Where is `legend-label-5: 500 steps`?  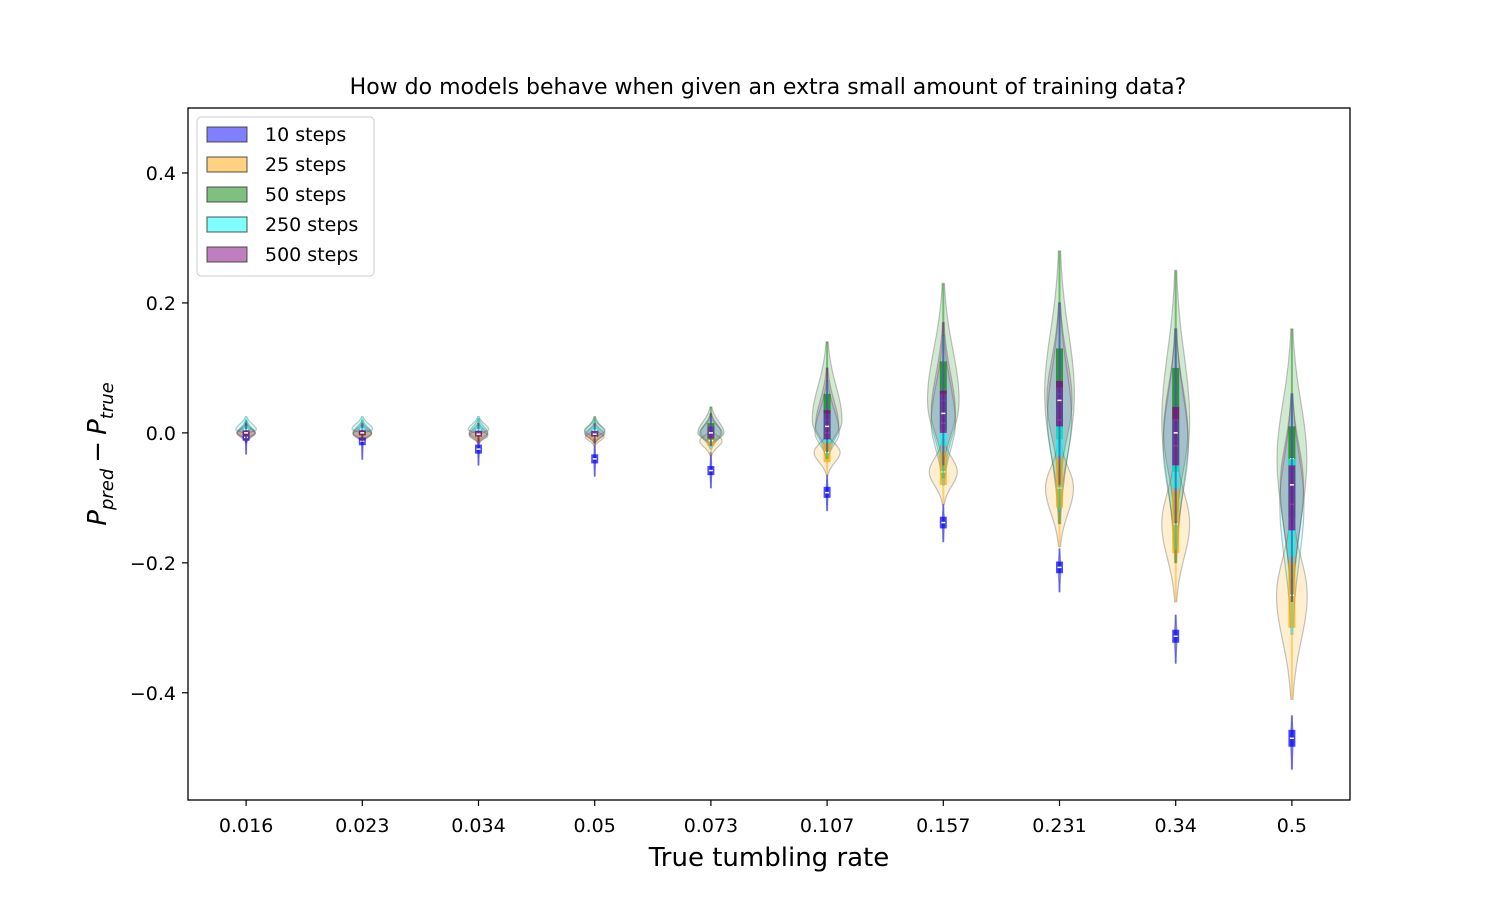 legend-label-5: 500 steps is located at coordinates (311, 255).